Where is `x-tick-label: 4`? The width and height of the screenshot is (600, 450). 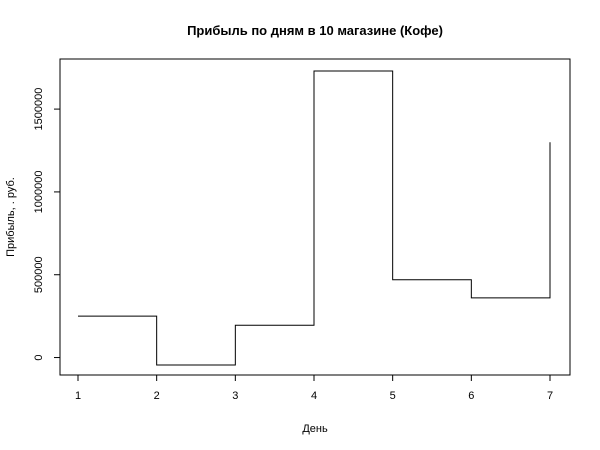 x-tick-label: 4 is located at coordinates (314, 396).